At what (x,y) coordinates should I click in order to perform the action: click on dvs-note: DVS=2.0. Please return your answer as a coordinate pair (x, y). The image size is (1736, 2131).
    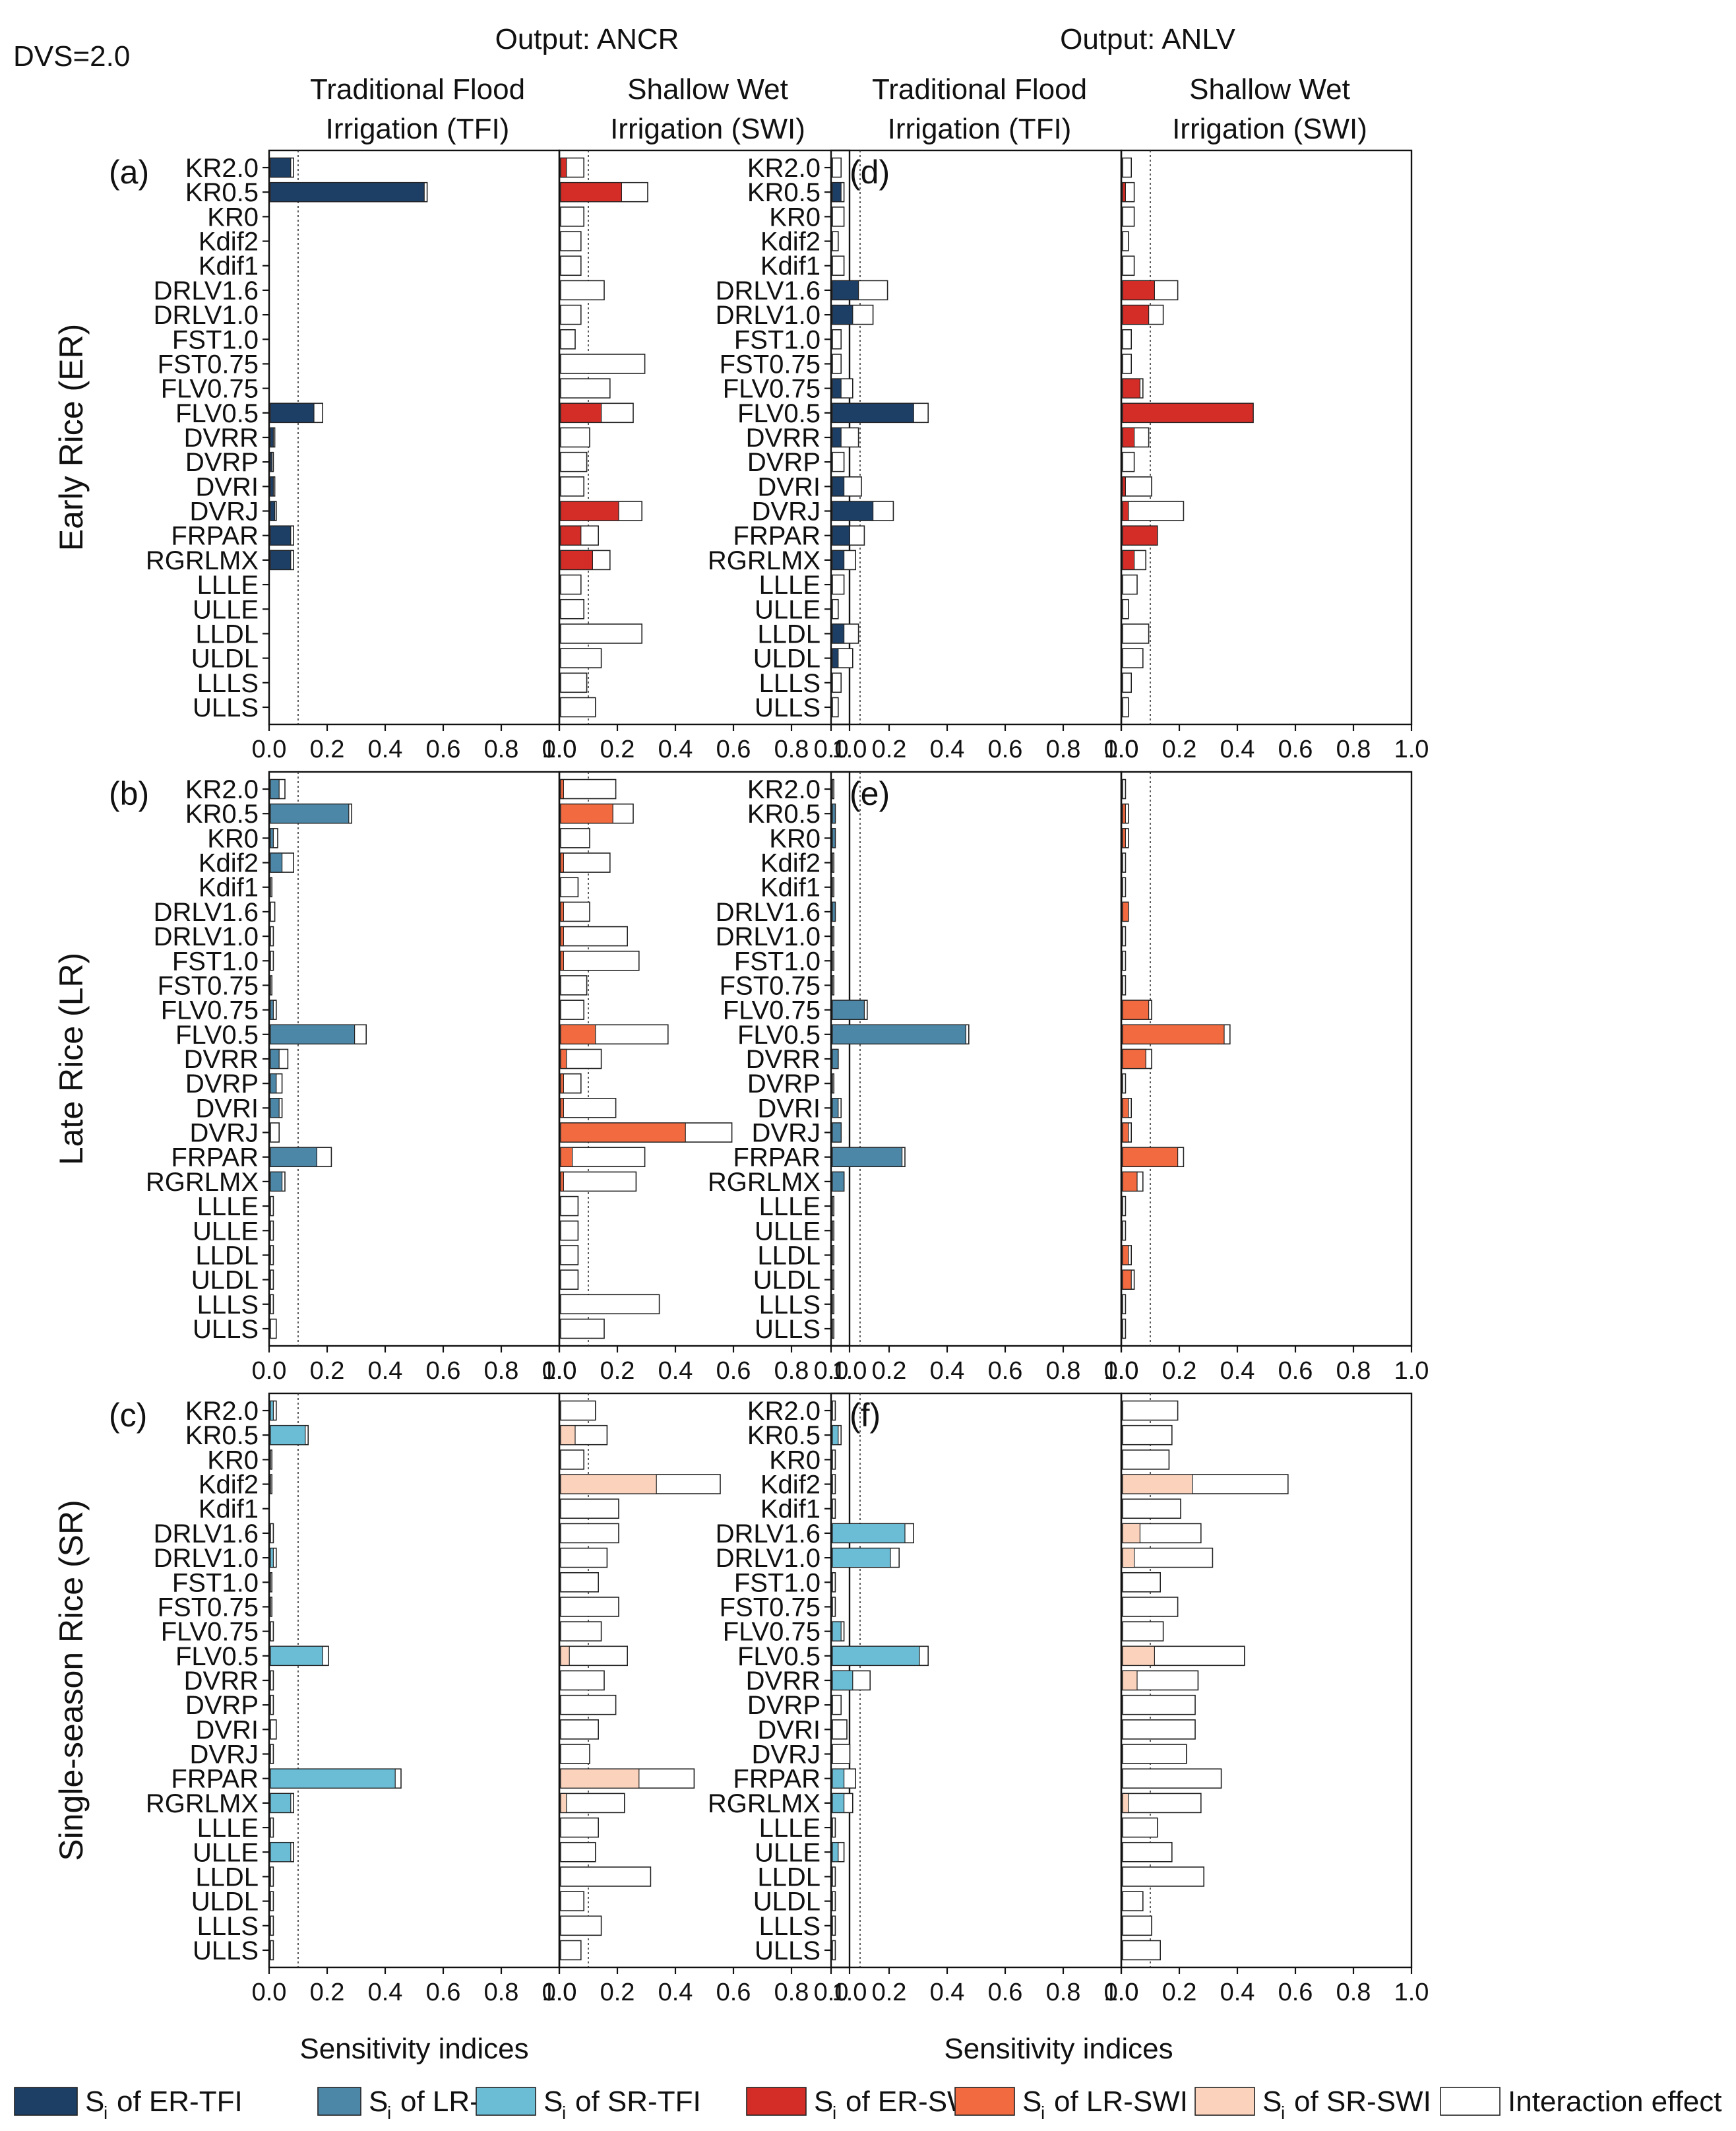
    Looking at the image, I should click on (71, 57).